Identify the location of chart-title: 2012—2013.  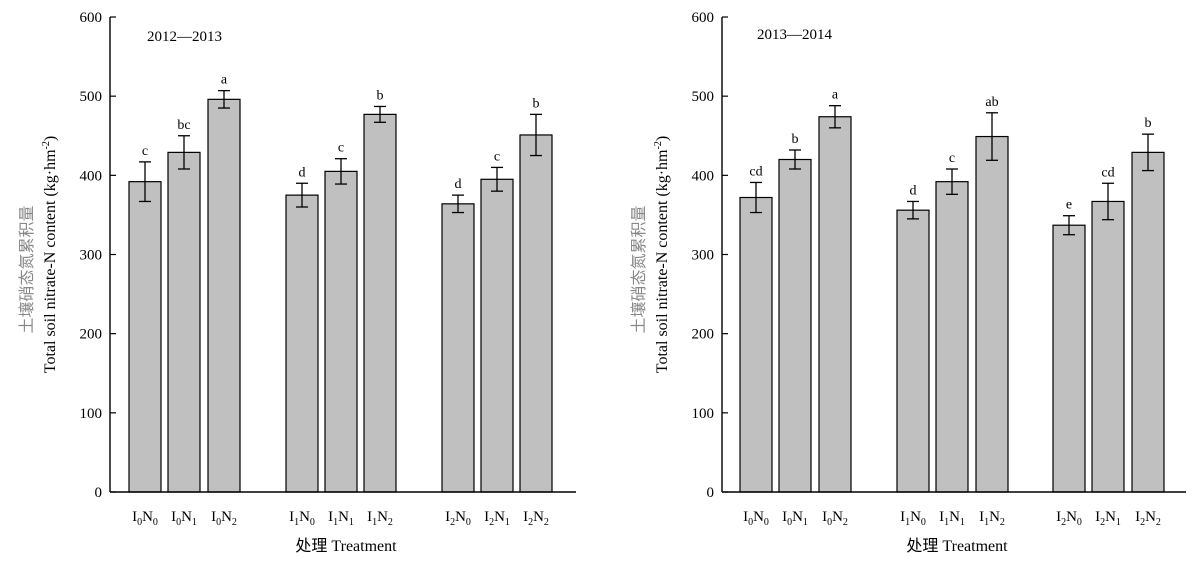
(184, 37).